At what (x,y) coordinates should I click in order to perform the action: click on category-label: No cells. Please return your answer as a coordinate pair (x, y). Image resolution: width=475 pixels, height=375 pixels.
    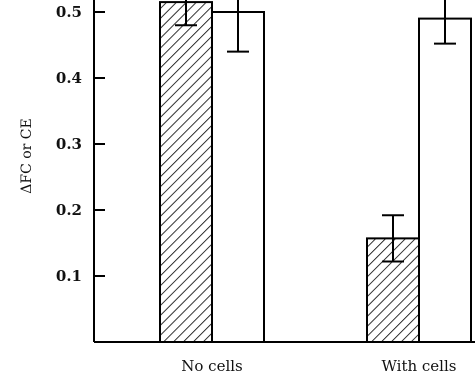
    Looking at the image, I should click on (212, 366).